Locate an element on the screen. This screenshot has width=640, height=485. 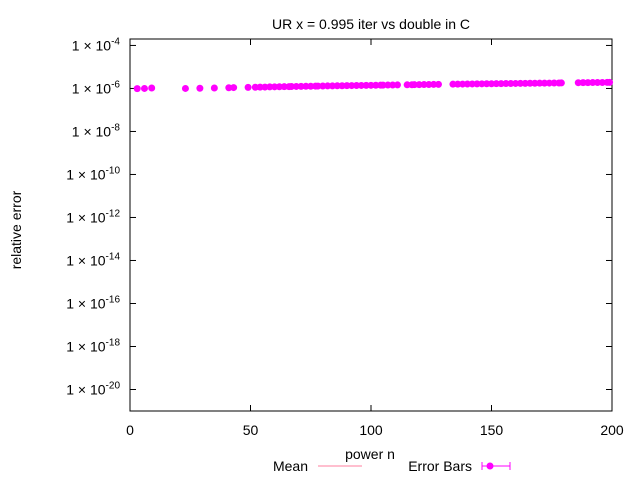
y-tick-label: 1 × 10⁻¹⁰ is located at coordinates (93, 173).